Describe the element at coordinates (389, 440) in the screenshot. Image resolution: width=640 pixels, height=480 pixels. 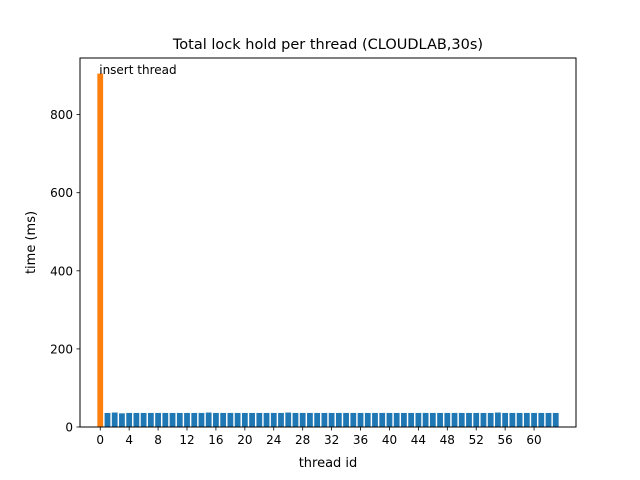
I see `x-tick-label: 40` at that location.